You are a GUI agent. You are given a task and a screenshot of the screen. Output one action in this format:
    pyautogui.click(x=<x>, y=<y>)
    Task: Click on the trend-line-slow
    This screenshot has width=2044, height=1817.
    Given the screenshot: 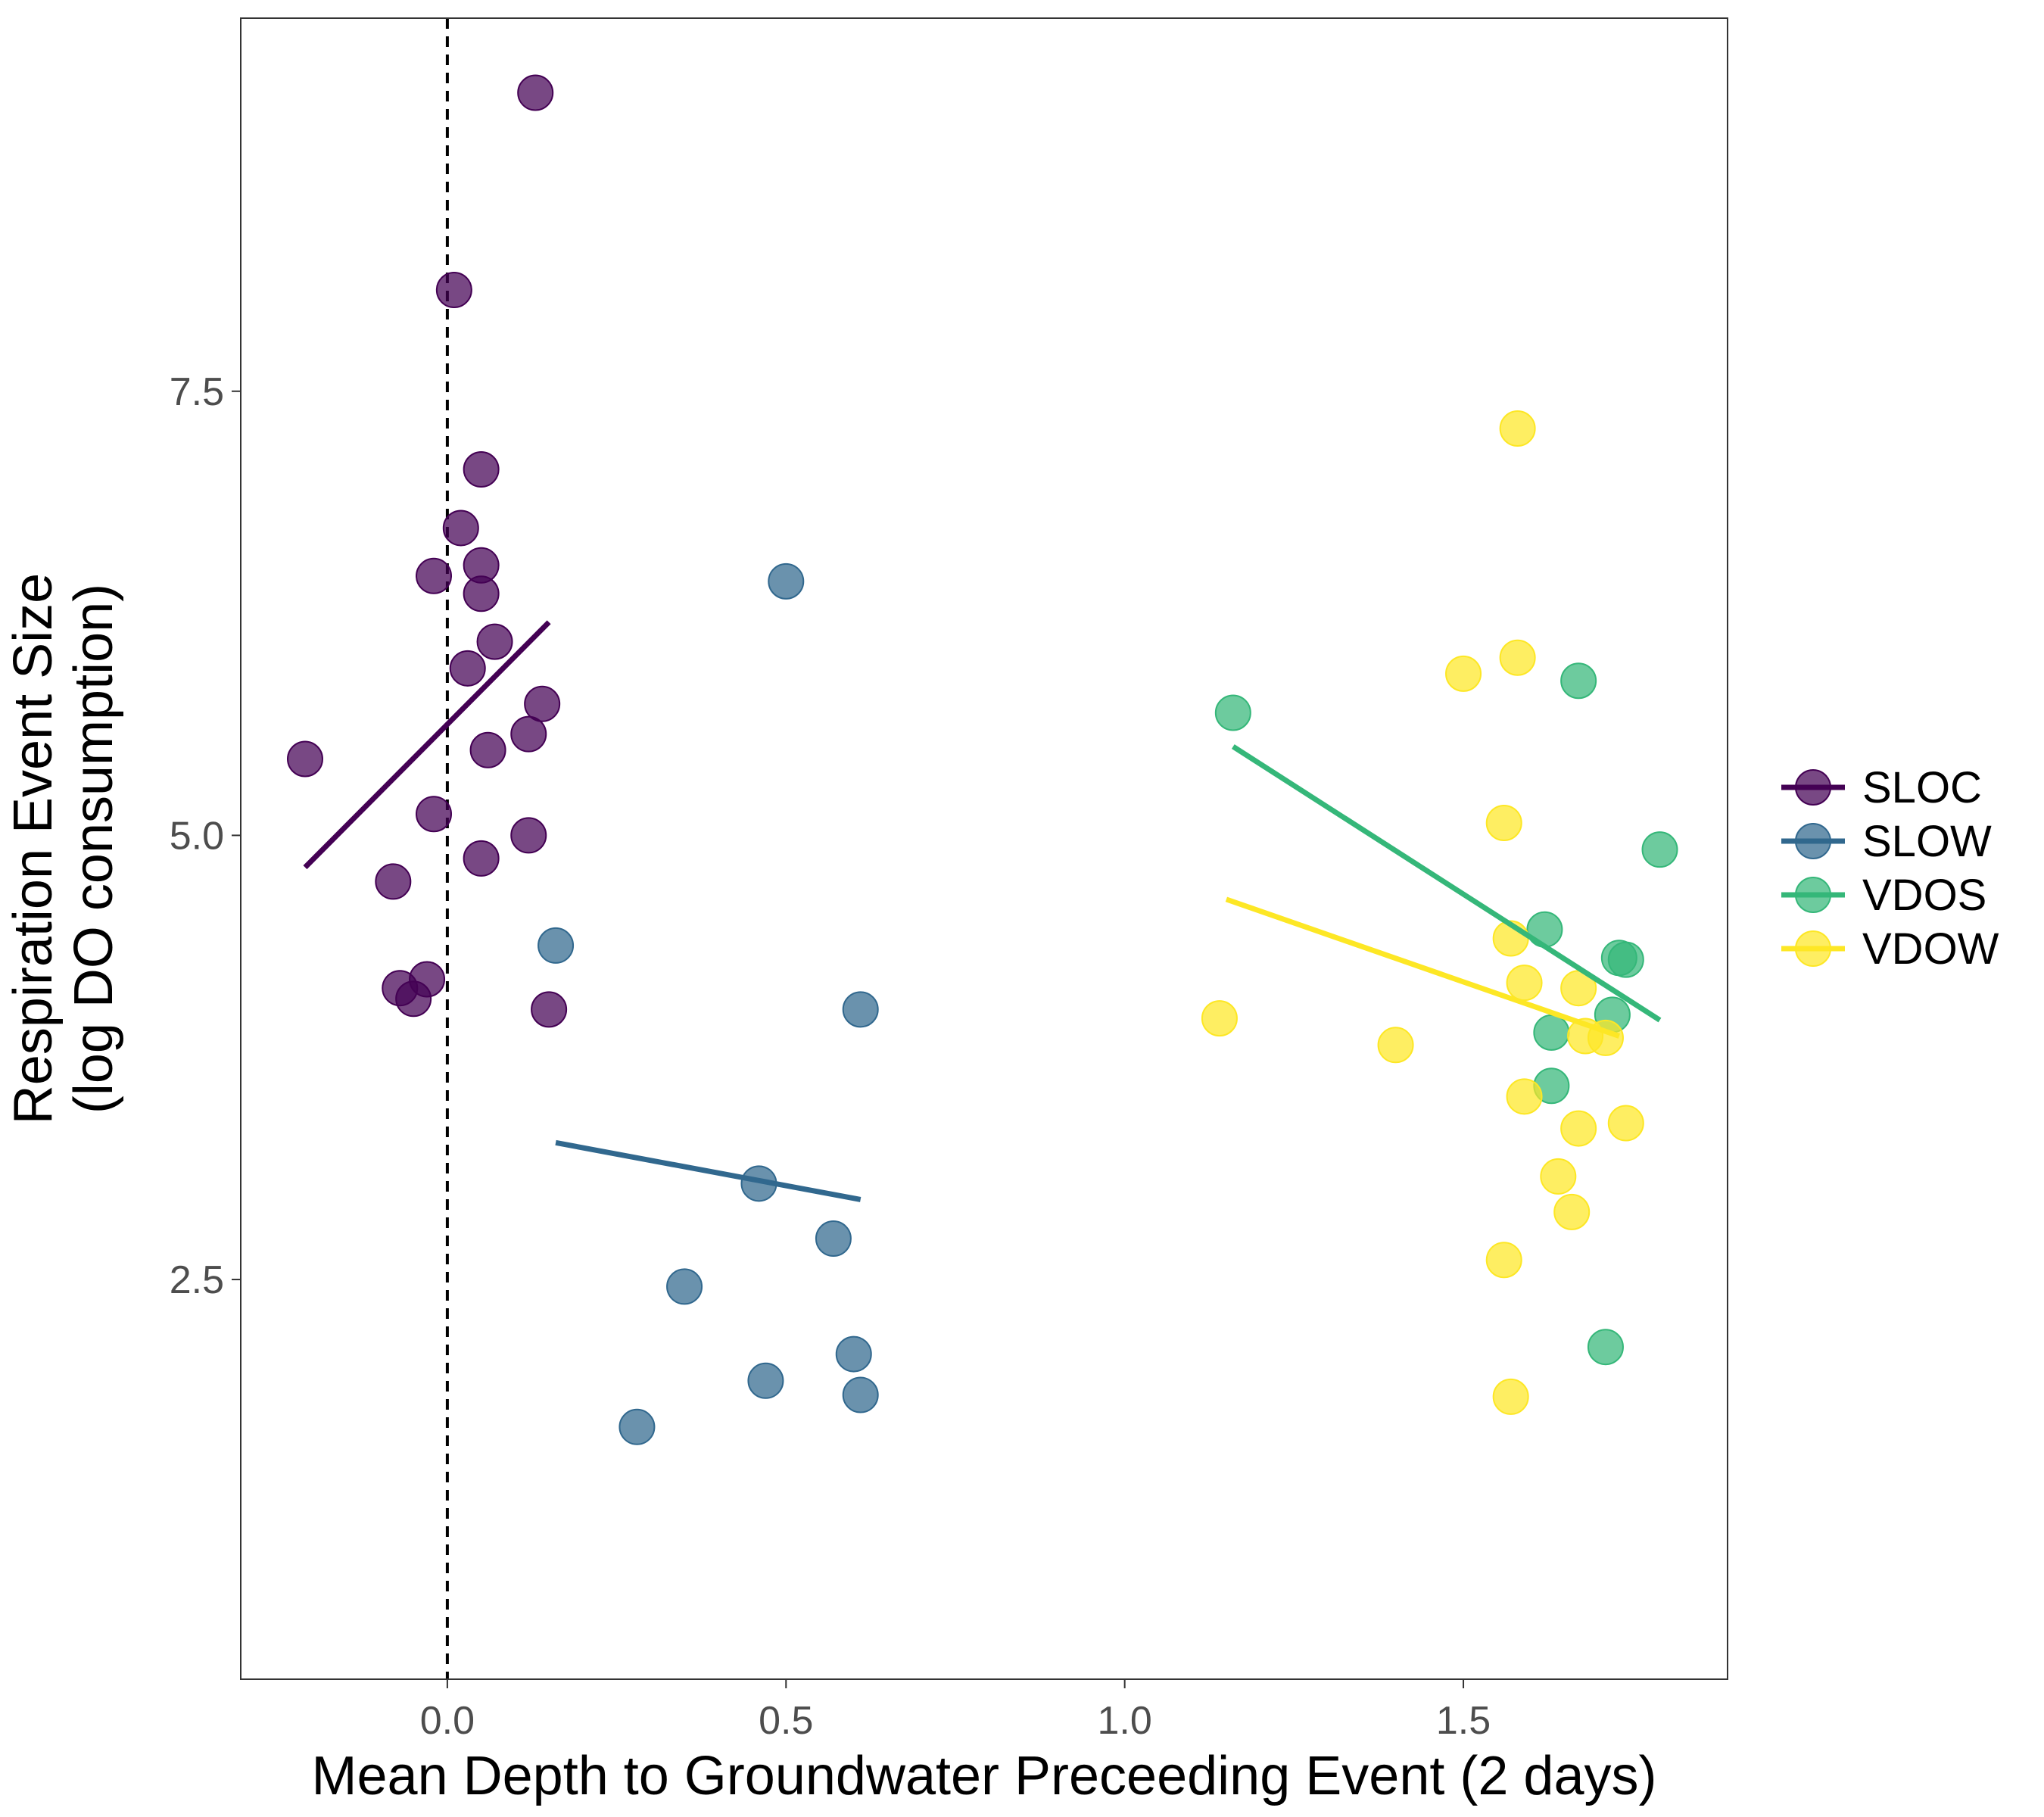 What is the action you would take?
    pyautogui.click(x=708, y=1170)
    